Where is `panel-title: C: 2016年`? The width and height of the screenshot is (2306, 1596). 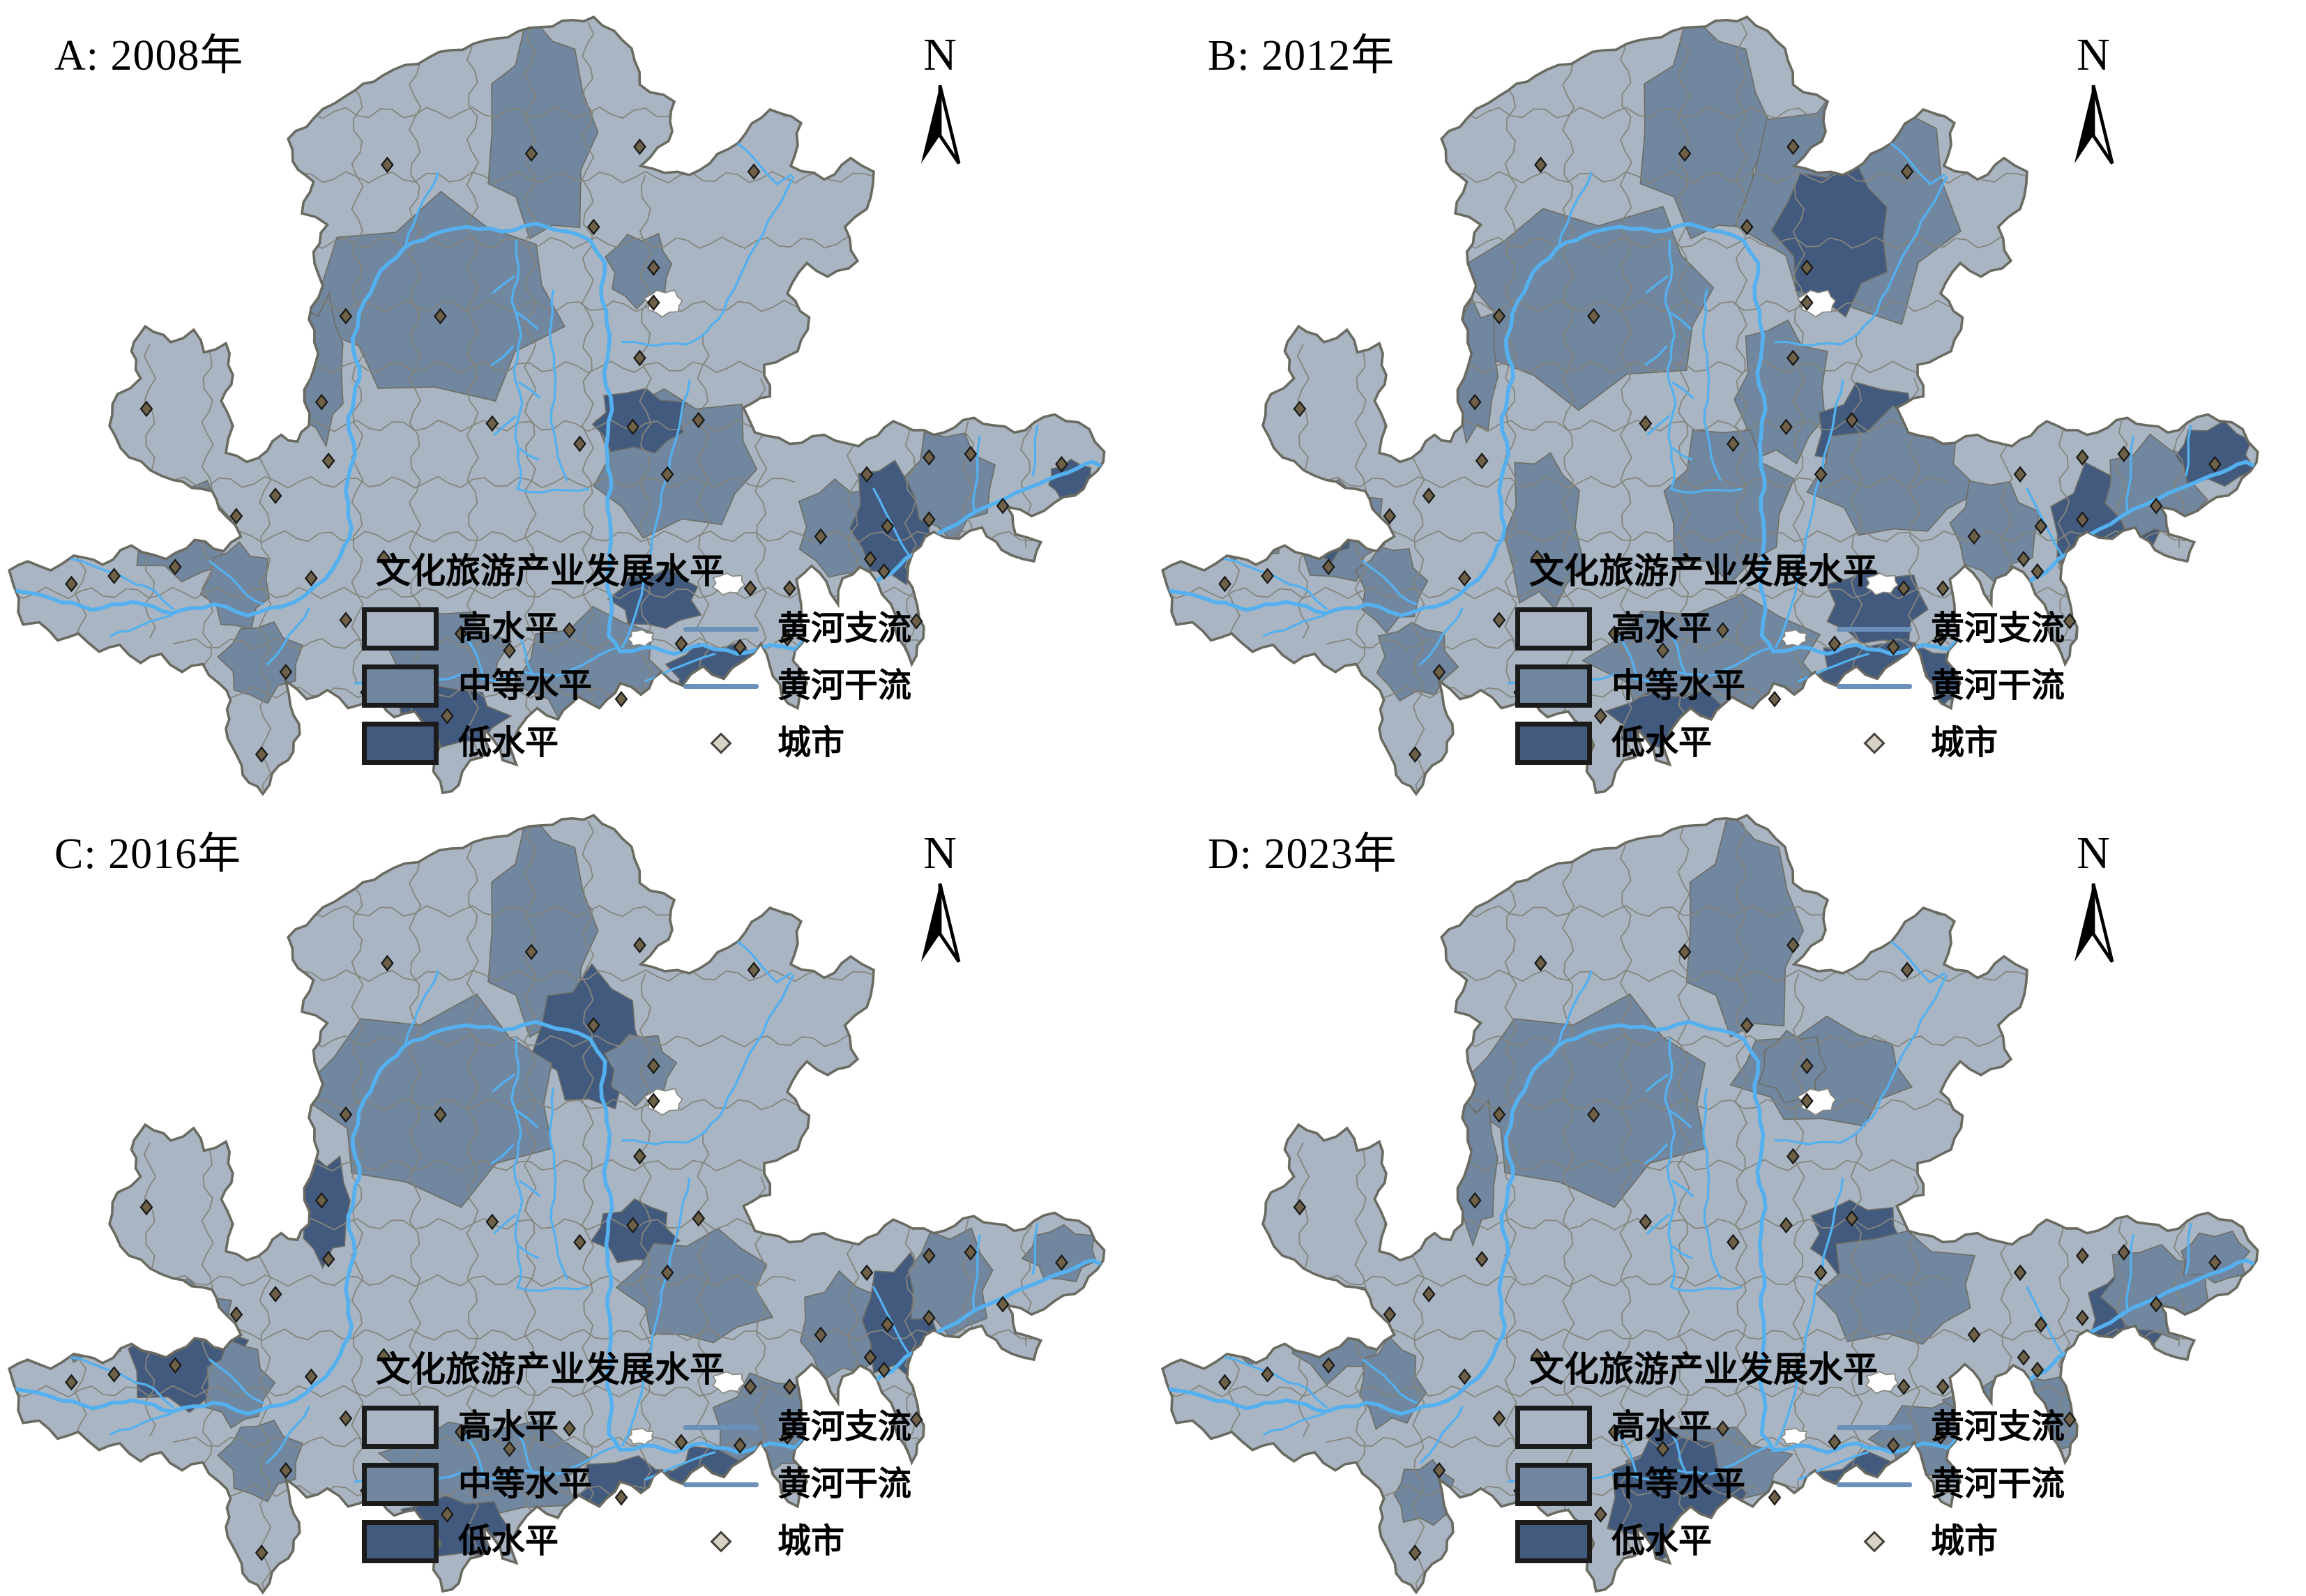
panel-title: C: 2016年 is located at coordinates (148, 854).